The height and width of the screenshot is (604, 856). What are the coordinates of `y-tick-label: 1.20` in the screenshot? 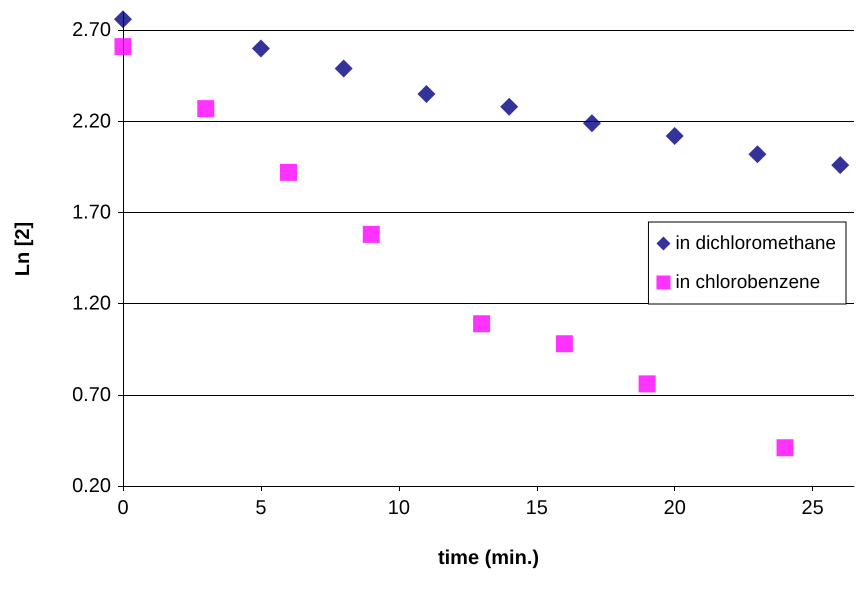 It's located at (91, 303).